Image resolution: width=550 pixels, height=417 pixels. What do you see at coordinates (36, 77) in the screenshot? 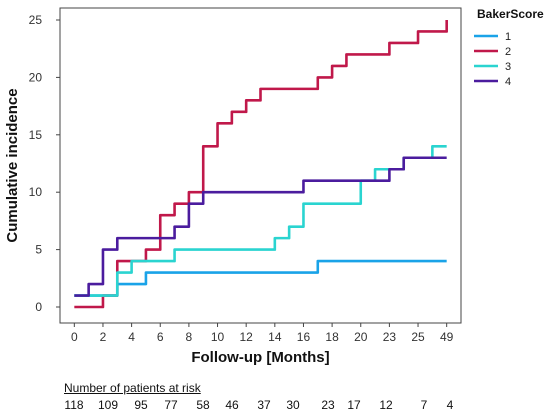
I see `y-tick-label: 20` at bounding box center [36, 77].